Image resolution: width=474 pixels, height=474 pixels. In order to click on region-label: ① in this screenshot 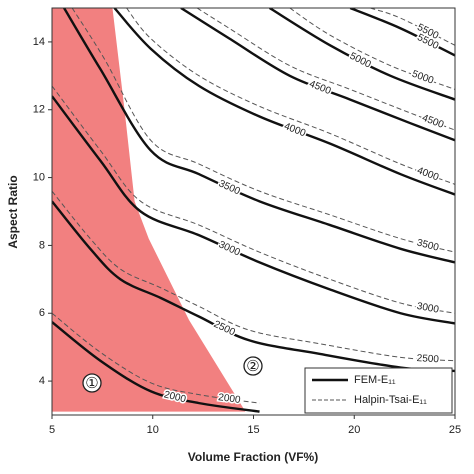, I will do `click(91, 383)`.